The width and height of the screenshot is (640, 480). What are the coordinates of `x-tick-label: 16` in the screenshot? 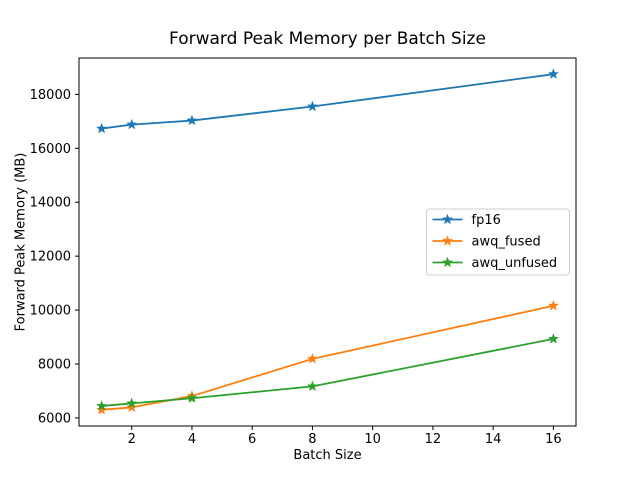 It's located at (553, 439).